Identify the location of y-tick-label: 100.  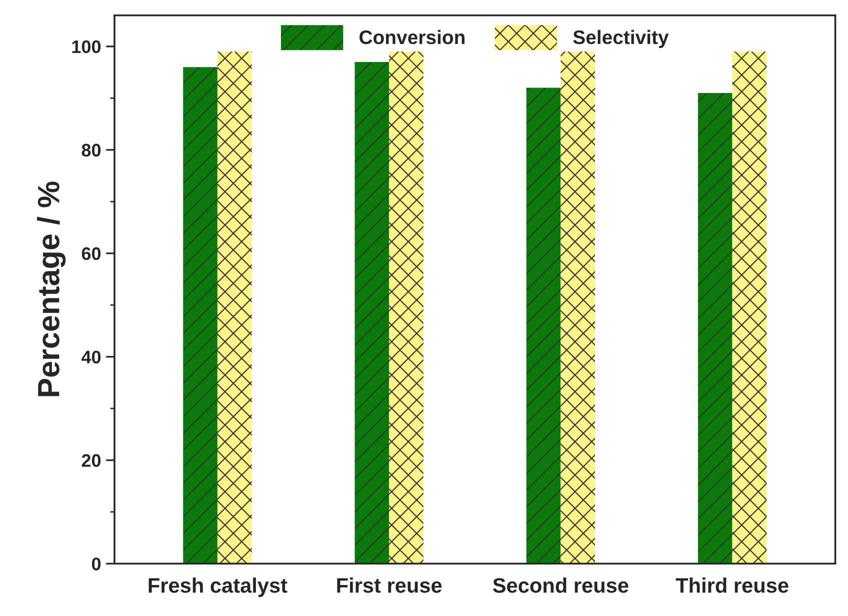
(86, 47).